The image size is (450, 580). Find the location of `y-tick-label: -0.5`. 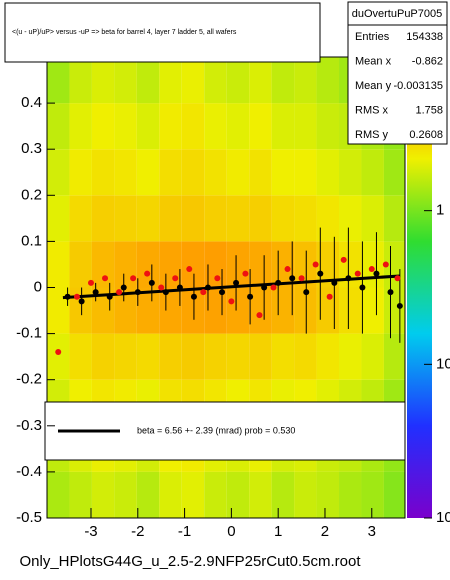

y-tick-label: -0.5 is located at coordinates (29, 517).